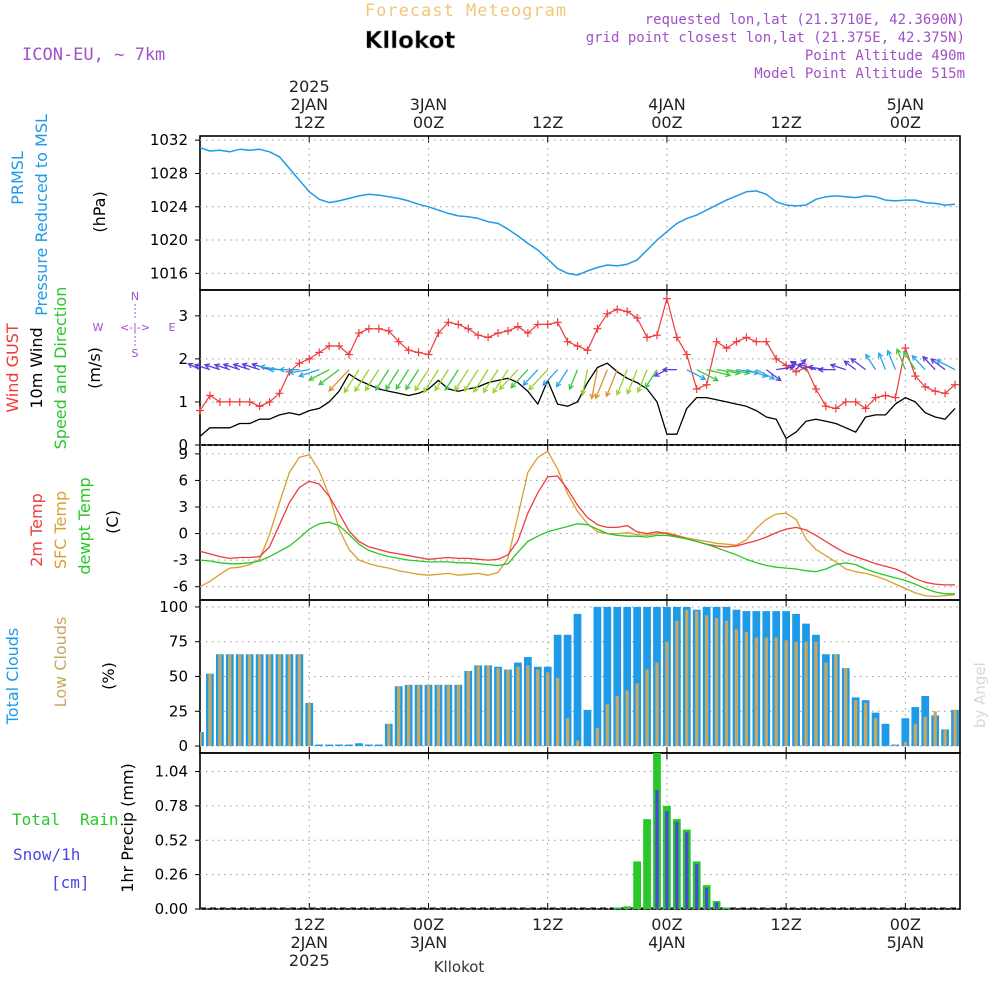 Image resolution: width=1000 pixels, height=1000 pixels. Describe the element at coordinates (127, 828) in the screenshot. I see `precip-axis-label: 1hr Precip (mm)` at that location.